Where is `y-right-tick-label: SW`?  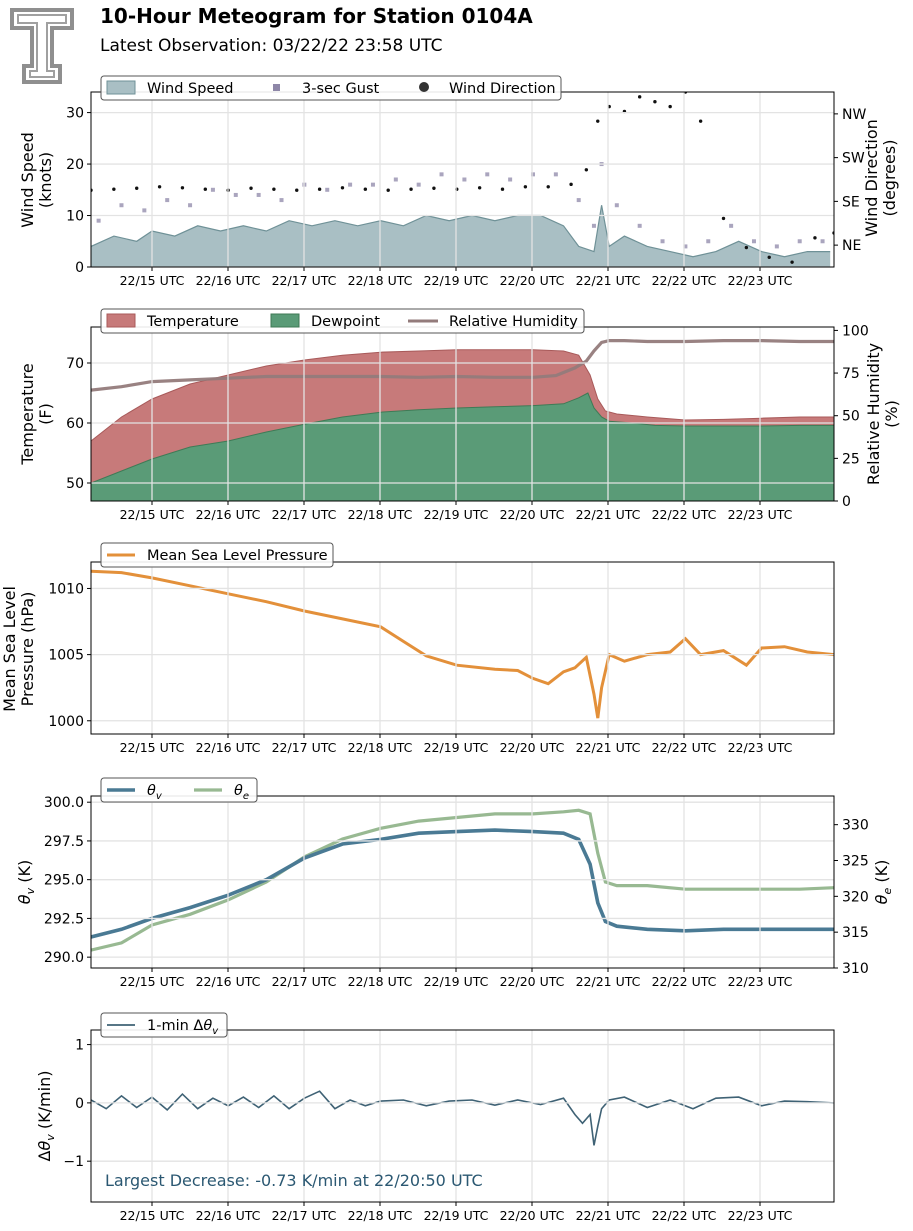
y-right-tick-label: SW is located at coordinates (853, 159).